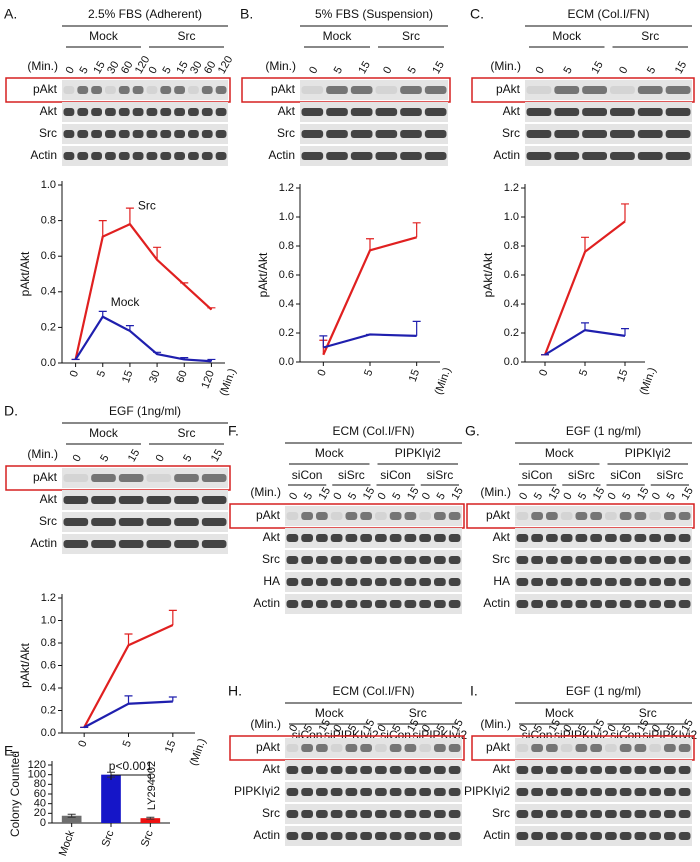 The width and height of the screenshot is (700, 862). I want to click on y-tick-label: 0.2, so click(511, 333).